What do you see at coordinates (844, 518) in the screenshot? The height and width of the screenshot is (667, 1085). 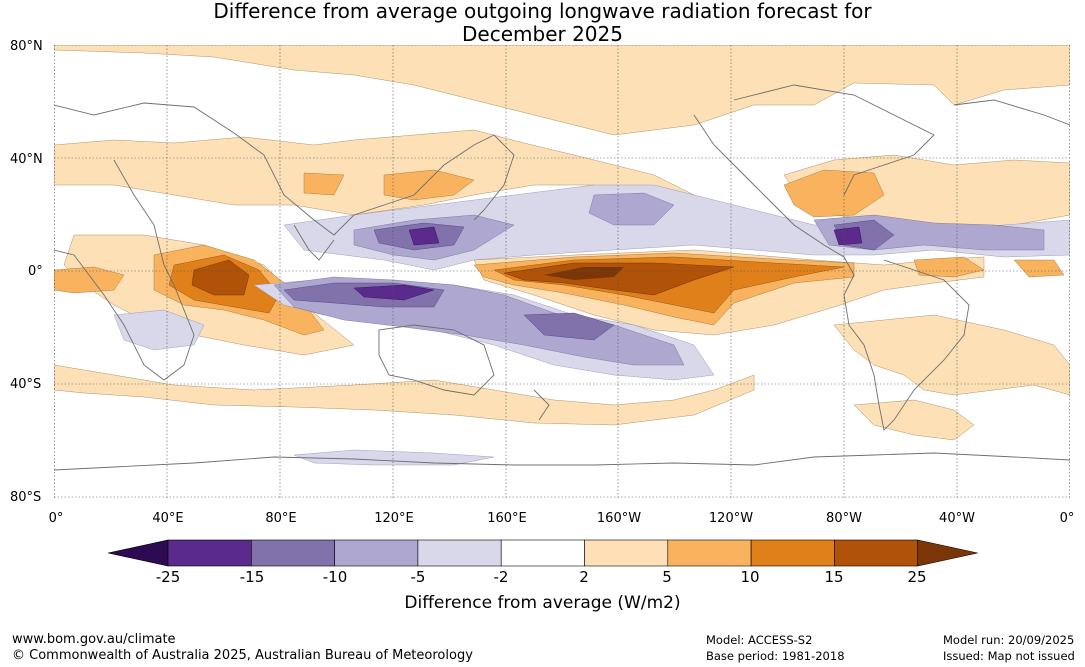 I see `lon-label-80w: 80°W` at bounding box center [844, 518].